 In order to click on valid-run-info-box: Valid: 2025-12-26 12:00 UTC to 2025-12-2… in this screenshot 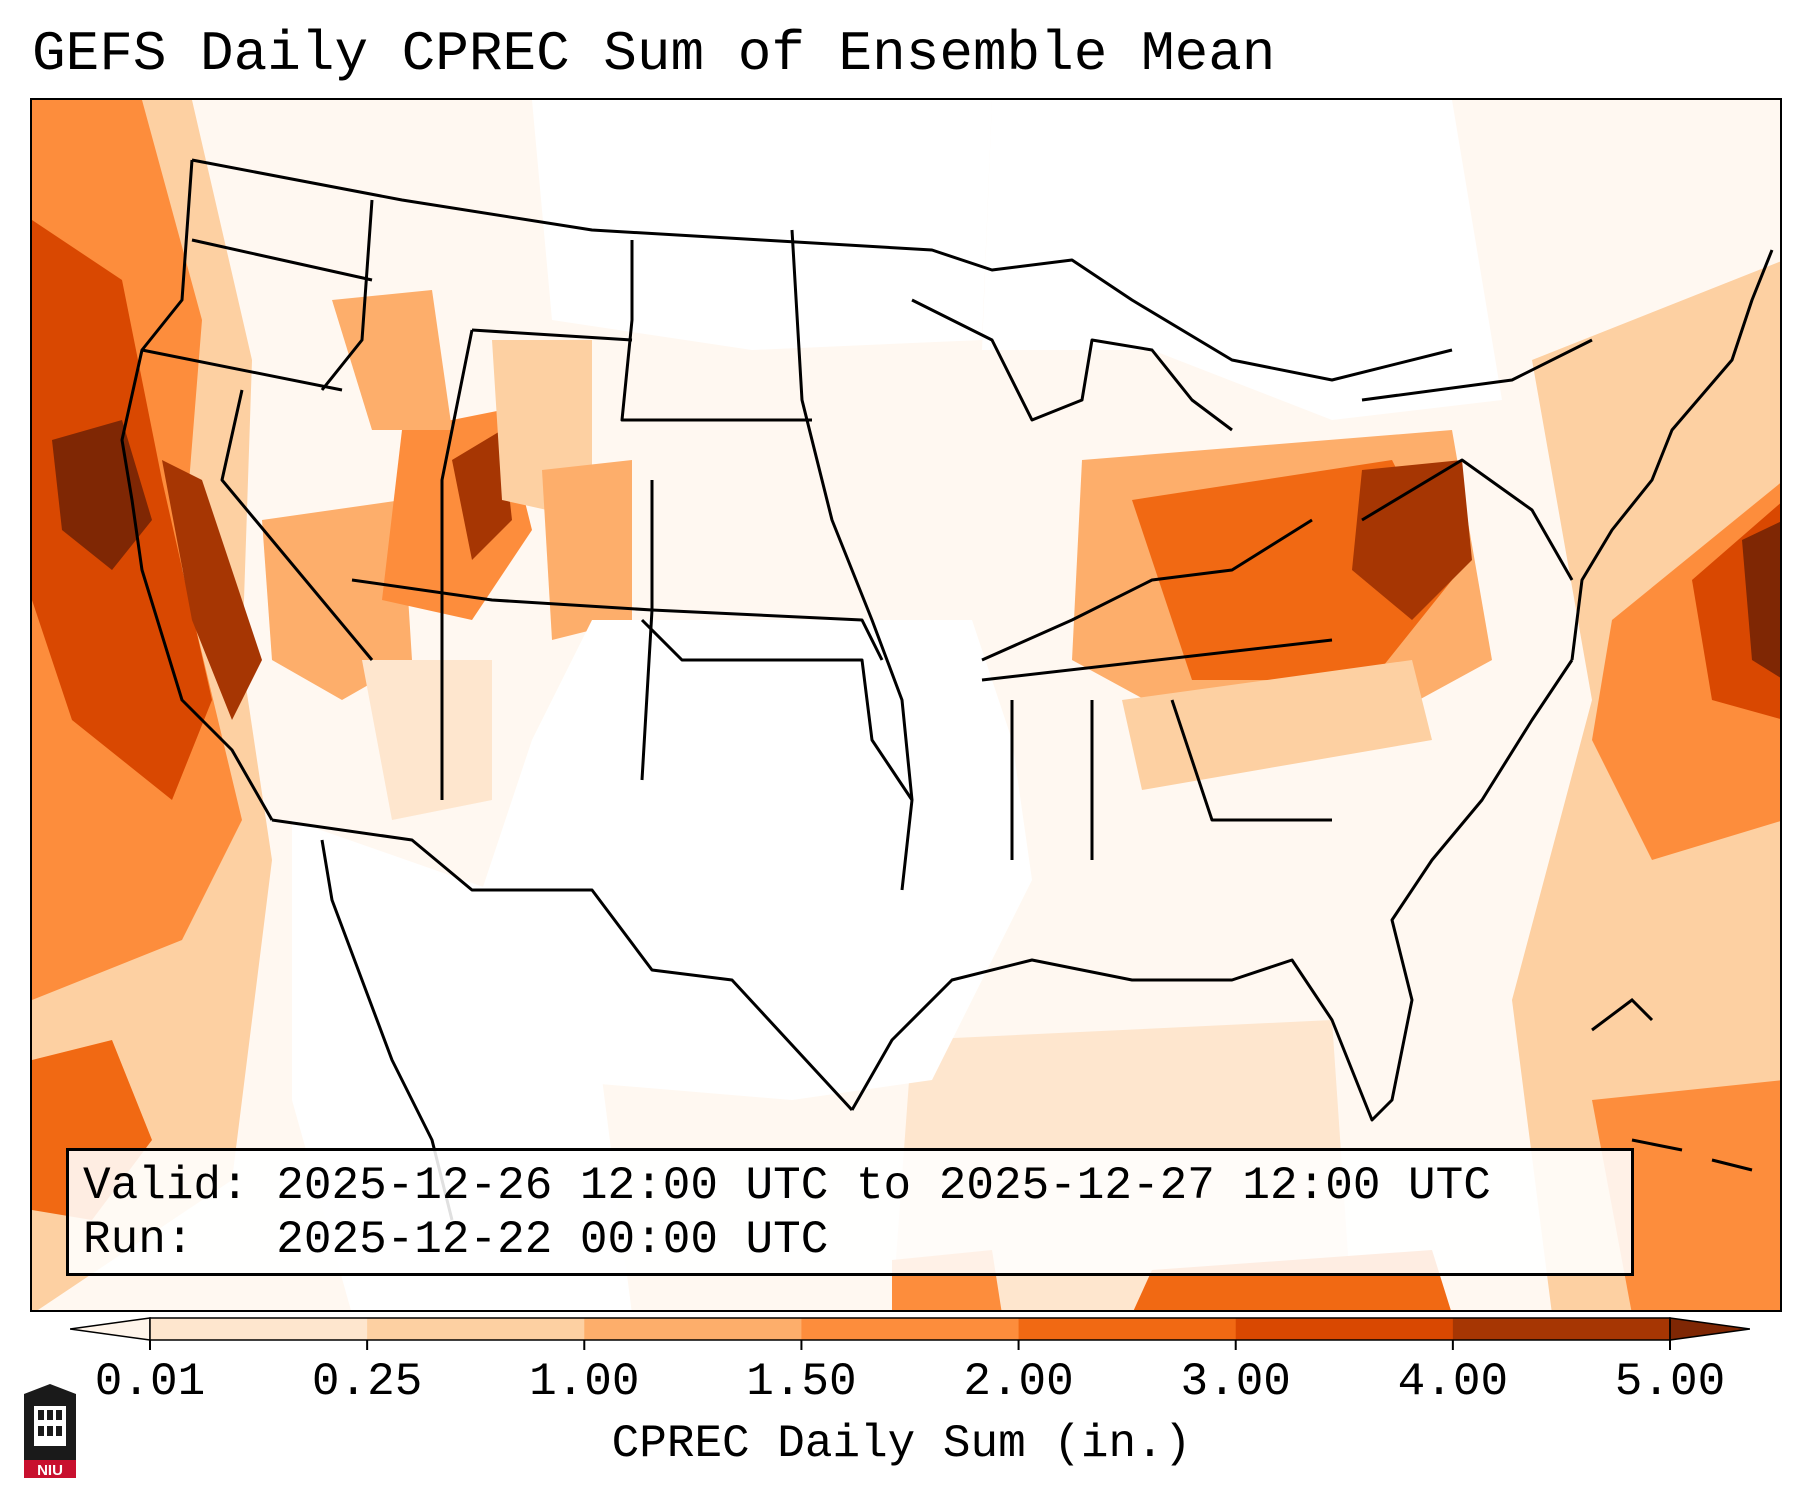, I will do `click(850, 1212)`.